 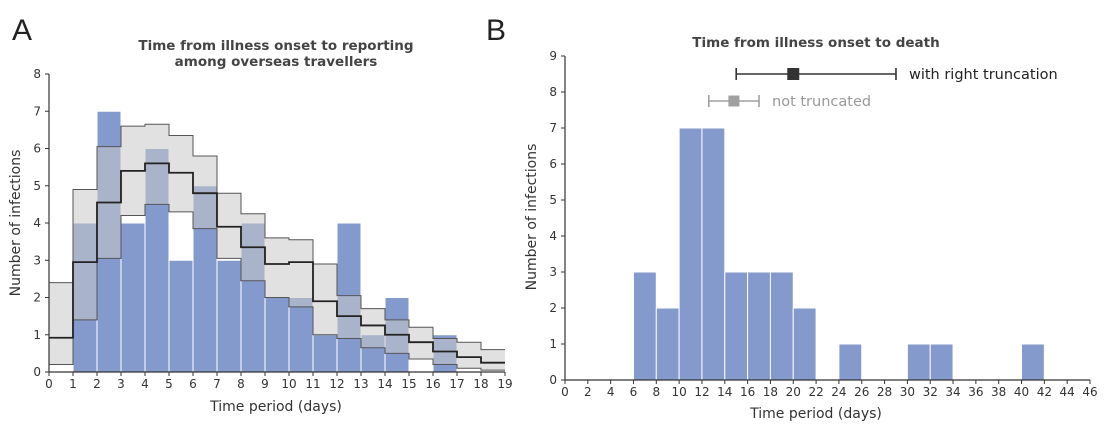 I want to click on panel-a-y-axis-label: Number of infections, so click(x=16, y=223).